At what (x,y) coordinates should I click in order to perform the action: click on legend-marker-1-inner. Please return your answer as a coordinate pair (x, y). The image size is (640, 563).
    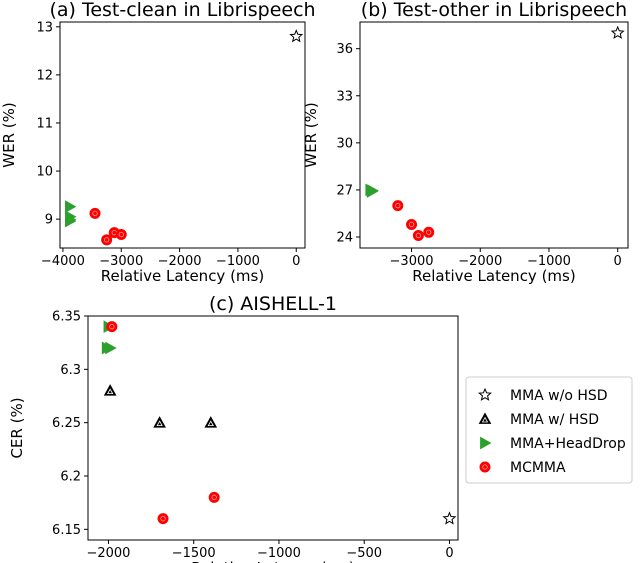
    Looking at the image, I should click on (485, 419).